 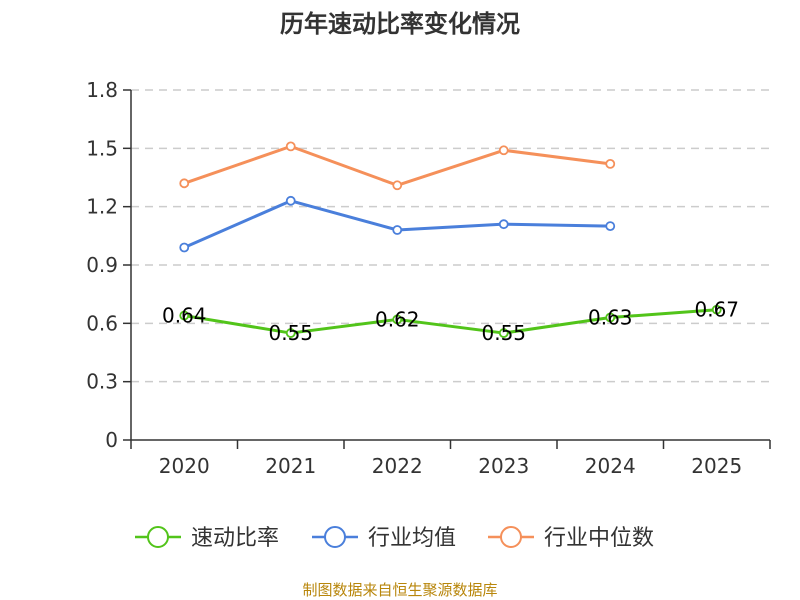 I want to click on y-tick-label: 0.6, so click(x=102, y=323).